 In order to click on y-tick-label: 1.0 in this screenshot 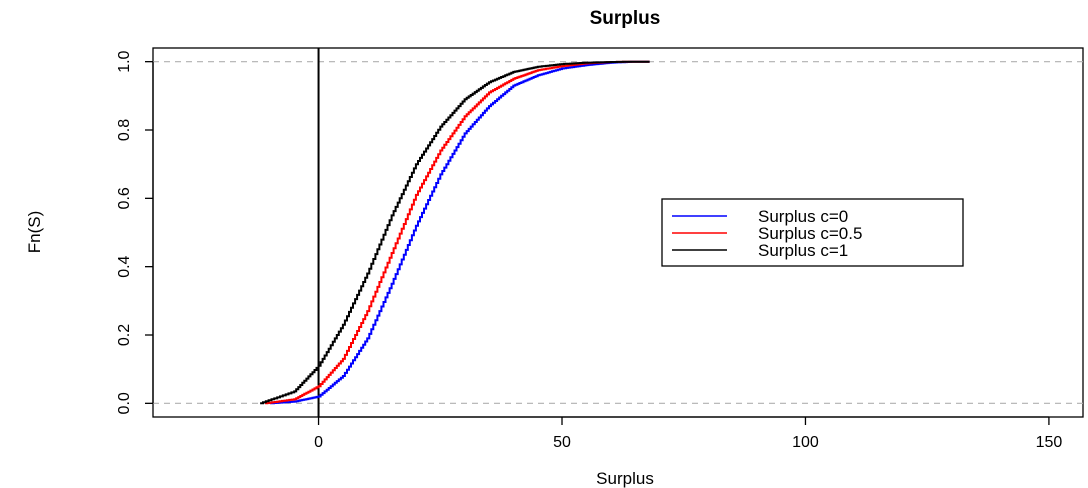, I will do `click(124, 61)`.